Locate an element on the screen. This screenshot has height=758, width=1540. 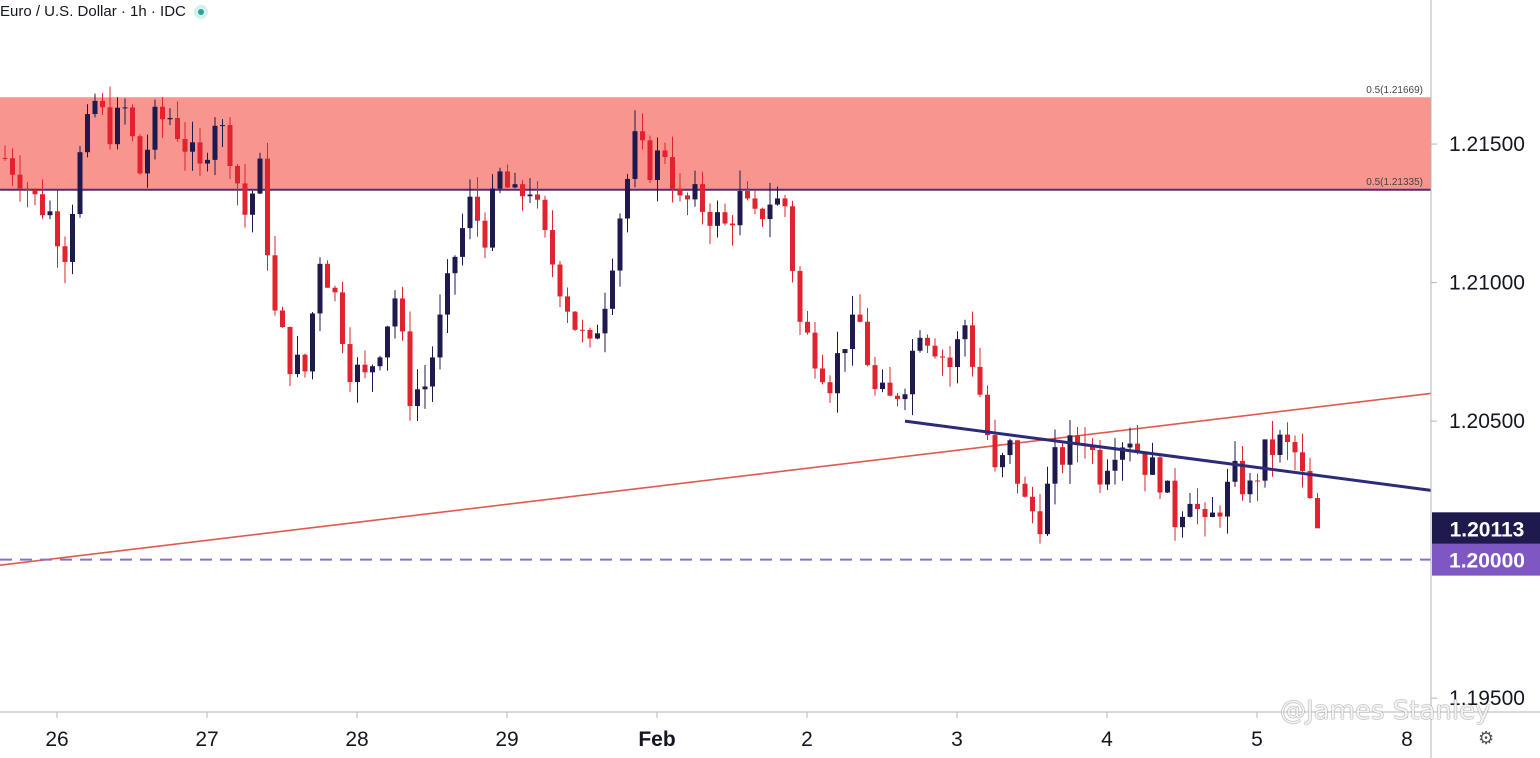
x-tick-label: 28 is located at coordinates (356, 739).